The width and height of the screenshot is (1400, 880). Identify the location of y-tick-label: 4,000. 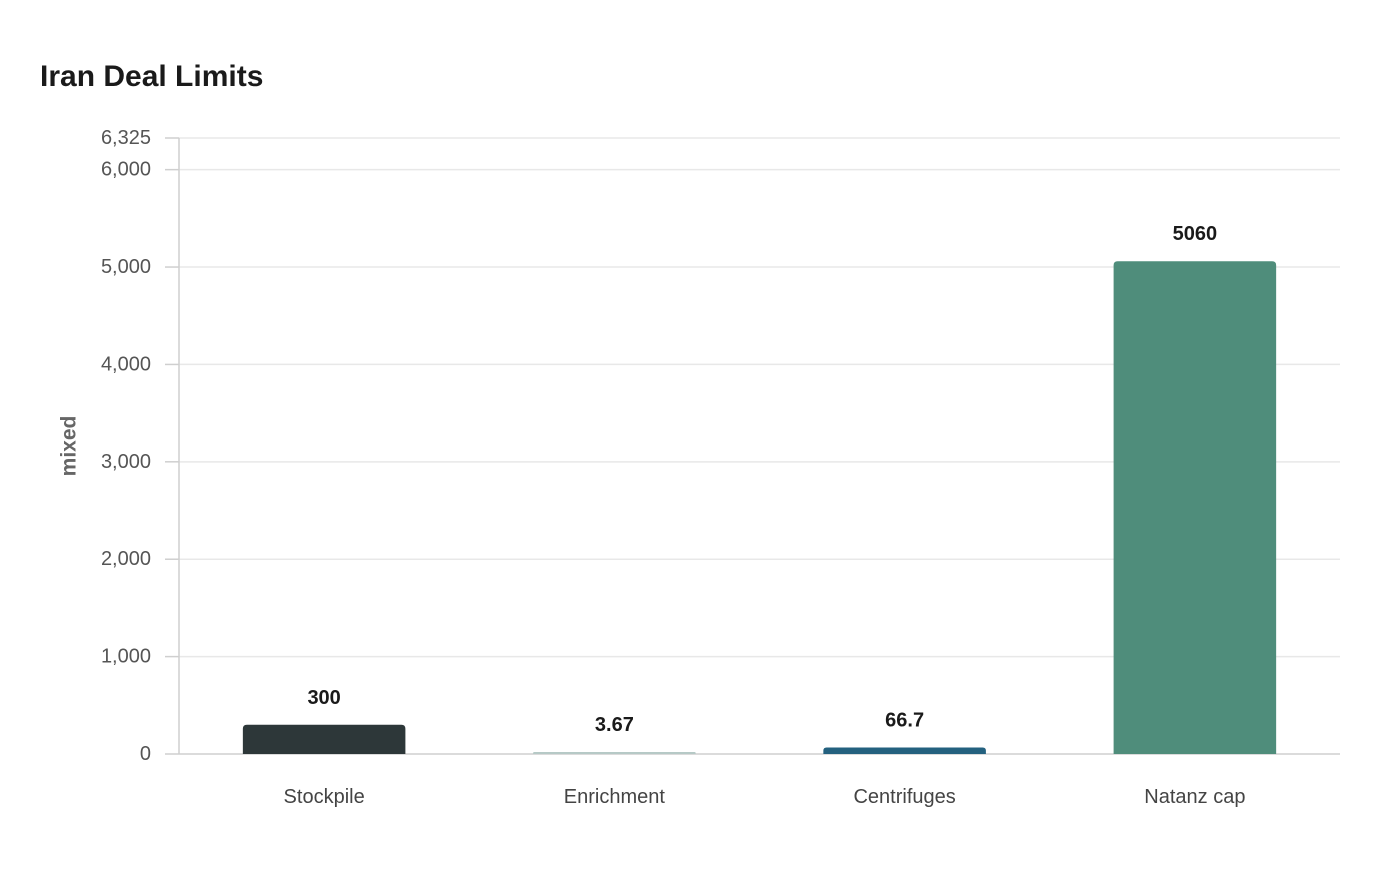
(126, 364).